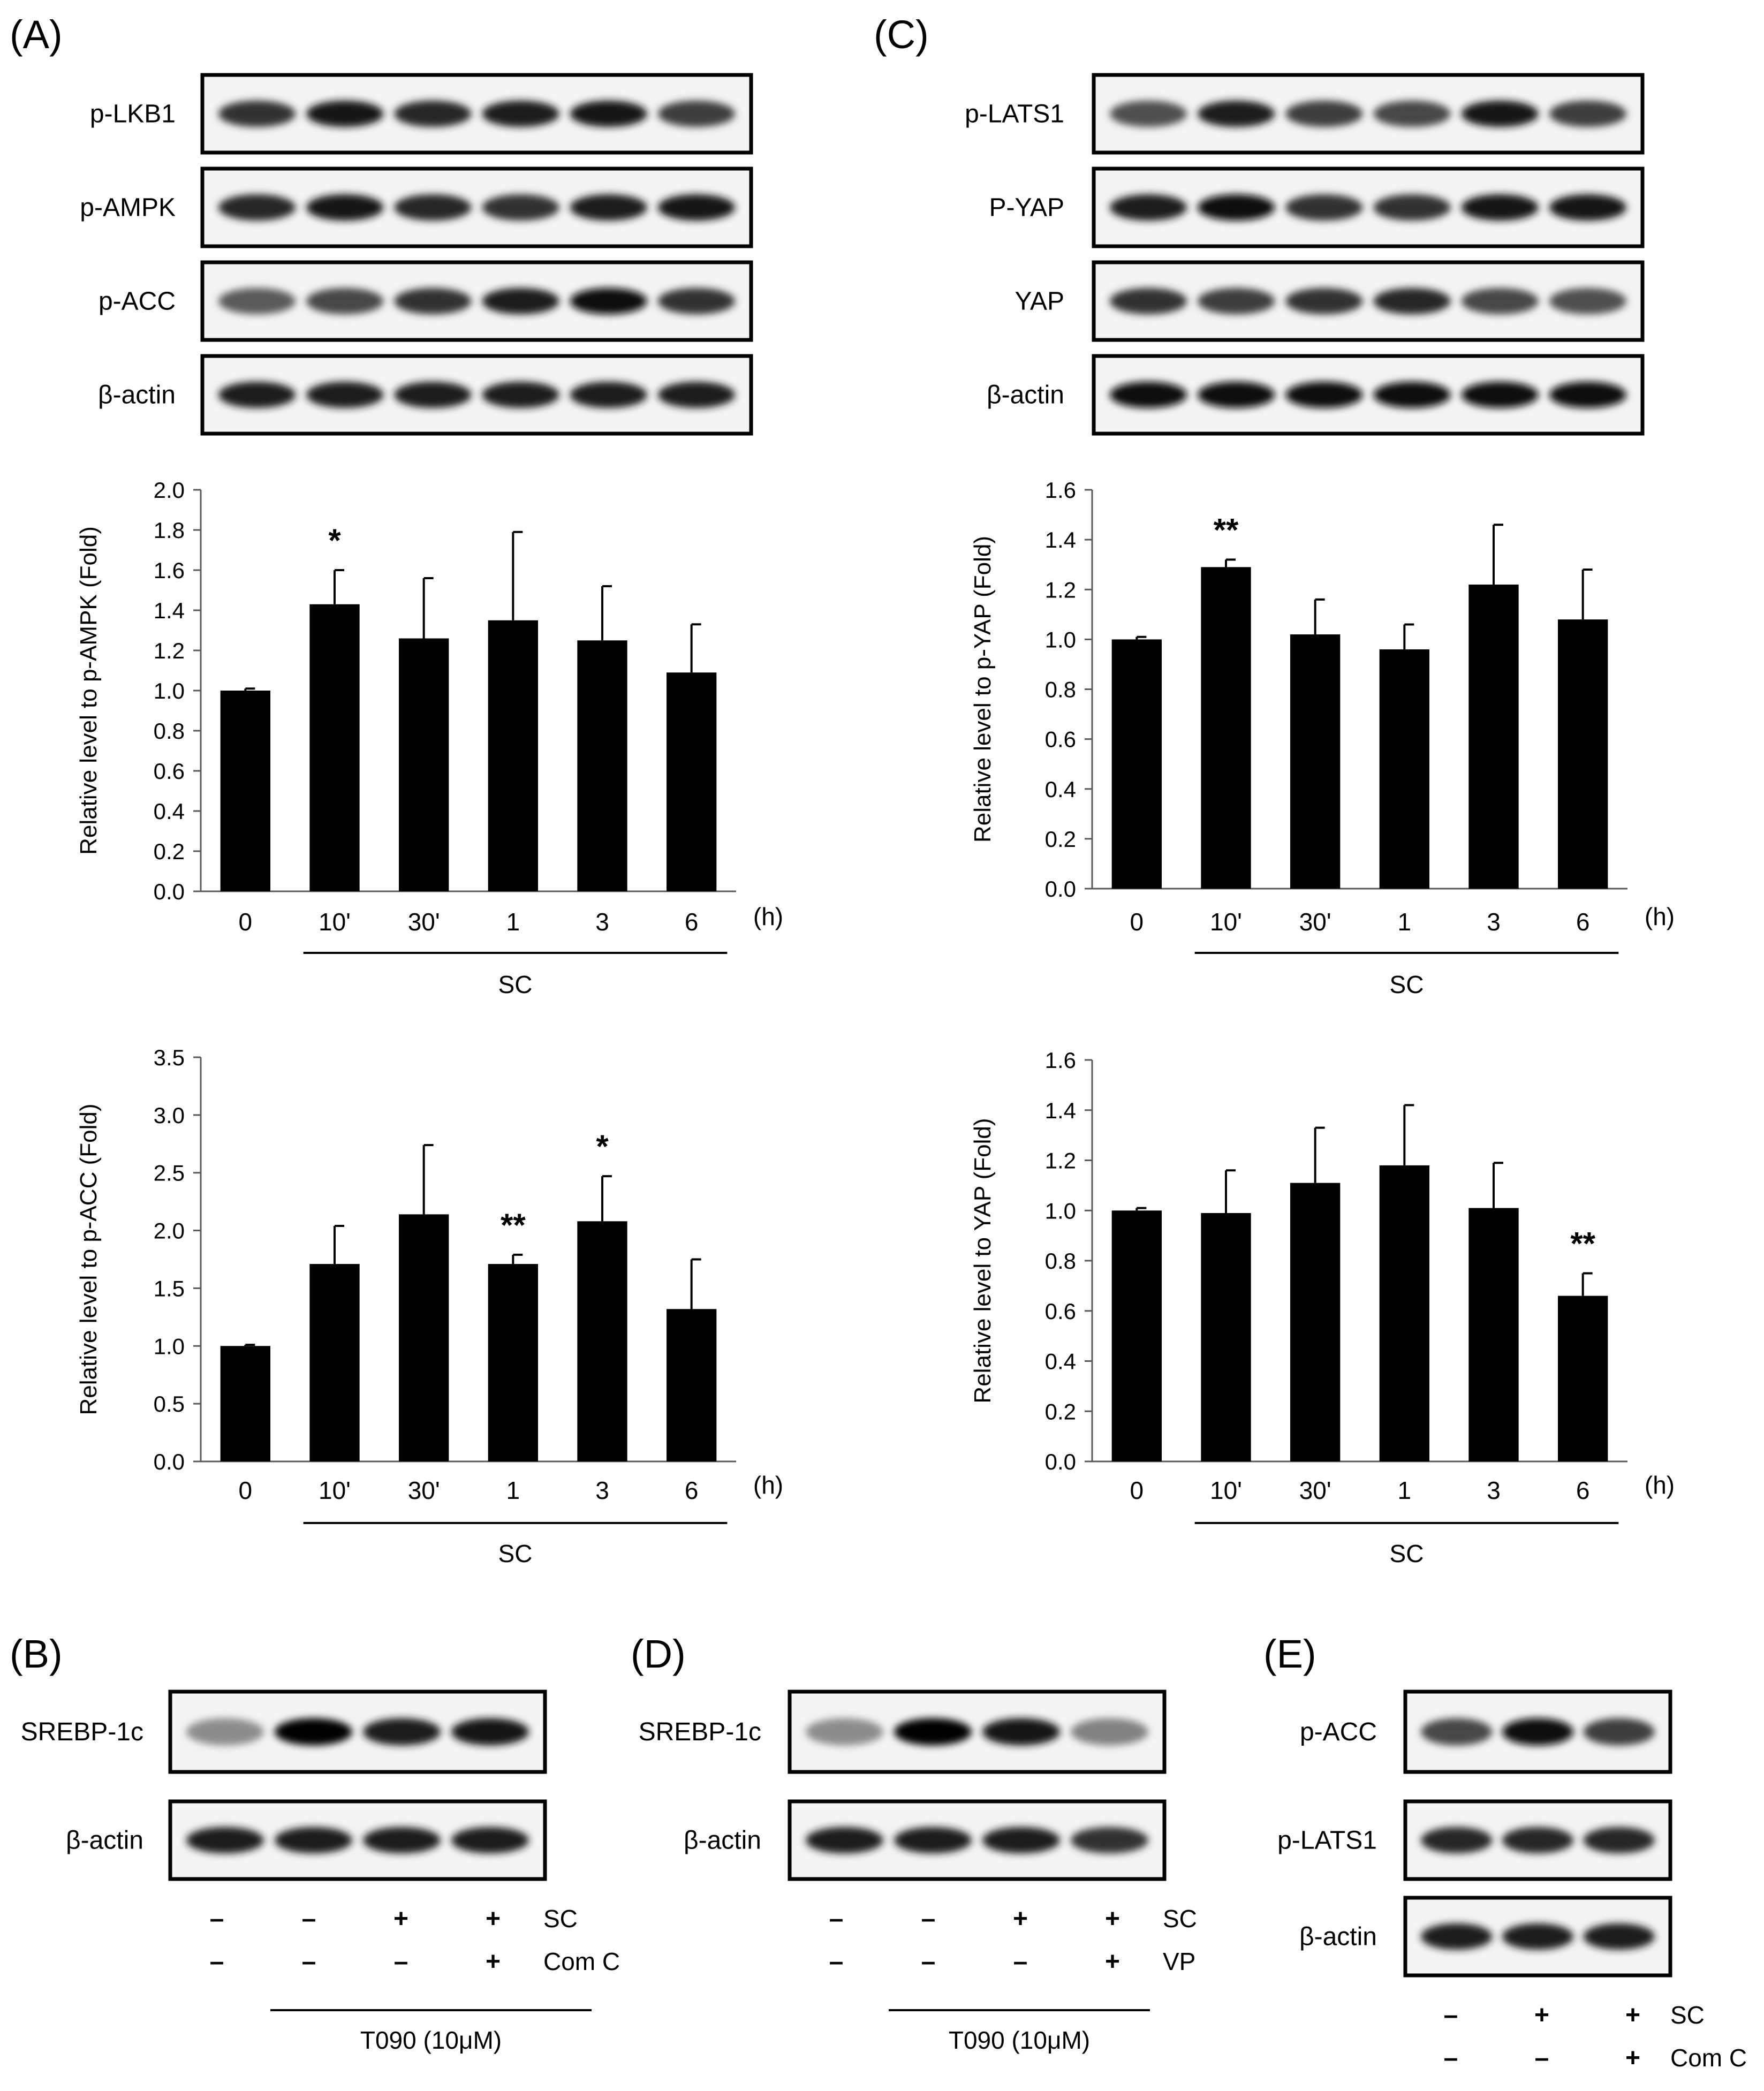  What do you see at coordinates (1179, 1961) in the screenshot?
I see `treatment-name: VP` at bounding box center [1179, 1961].